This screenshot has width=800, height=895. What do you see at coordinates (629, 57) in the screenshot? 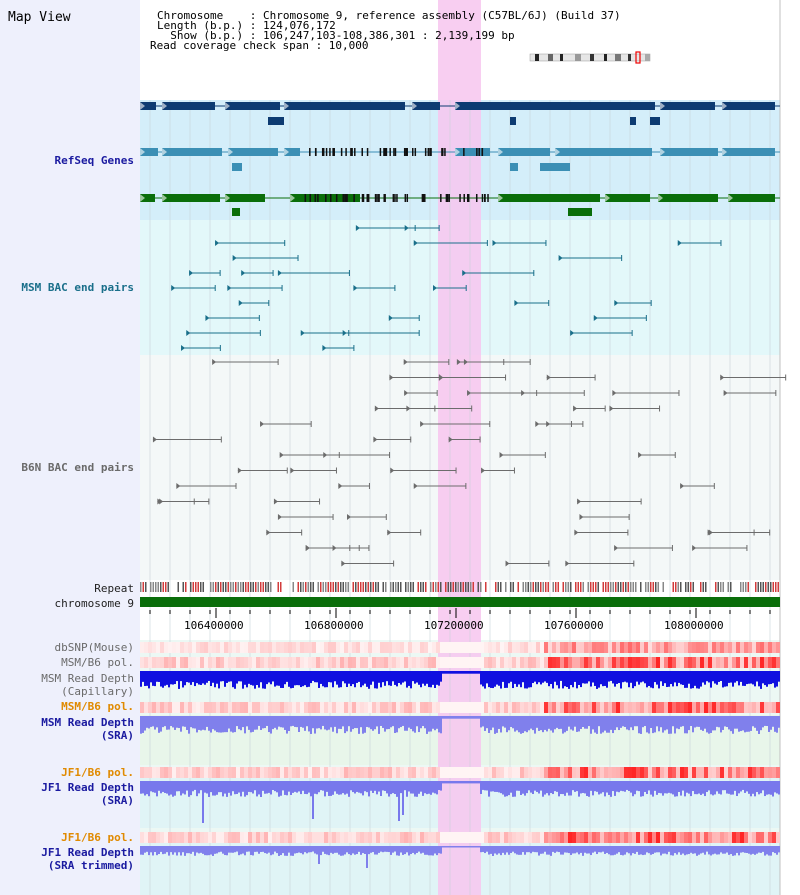
I see `ideogram-band` at bounding box center [629, 57].